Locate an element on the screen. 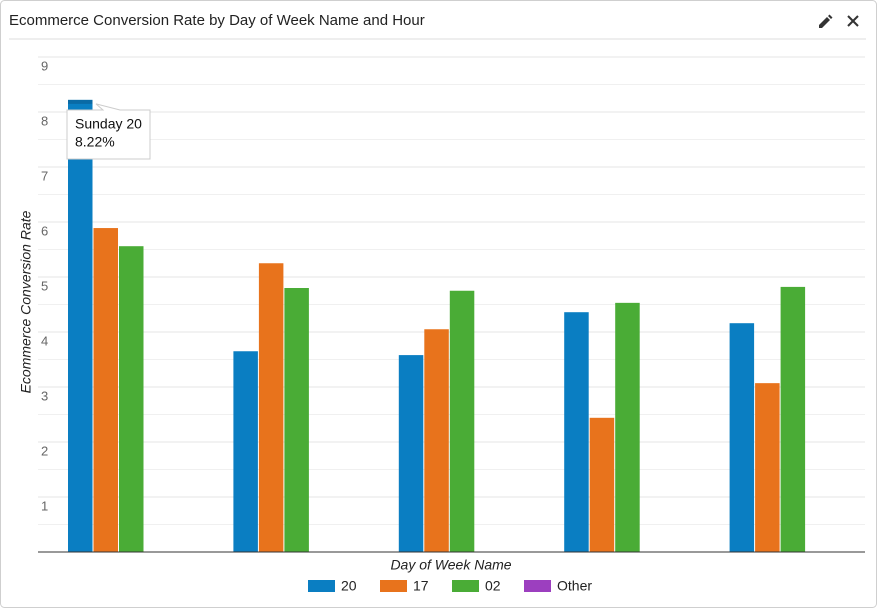 Image resolution: width=877 pixels, height=608 pixels. close-icon is located at coordinates (853, 21).